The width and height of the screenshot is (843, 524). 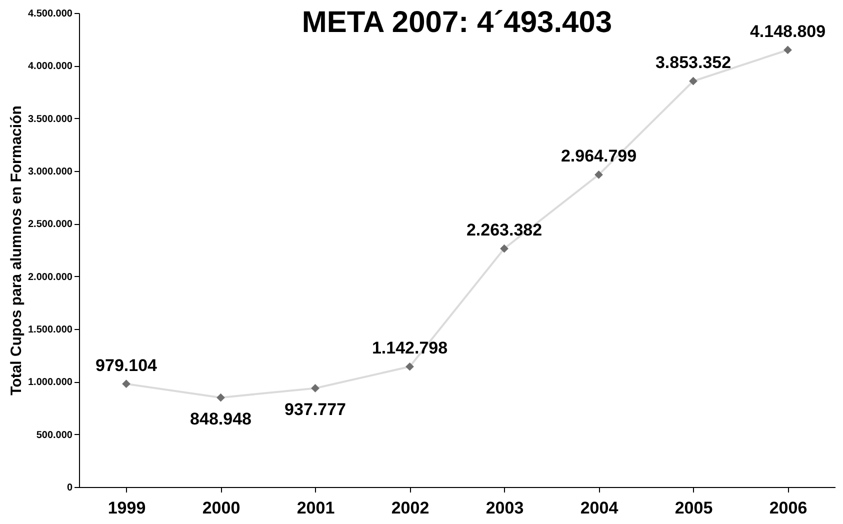 I want to click on y-tick-label: 3.000.000, so click(x=50, y=172).